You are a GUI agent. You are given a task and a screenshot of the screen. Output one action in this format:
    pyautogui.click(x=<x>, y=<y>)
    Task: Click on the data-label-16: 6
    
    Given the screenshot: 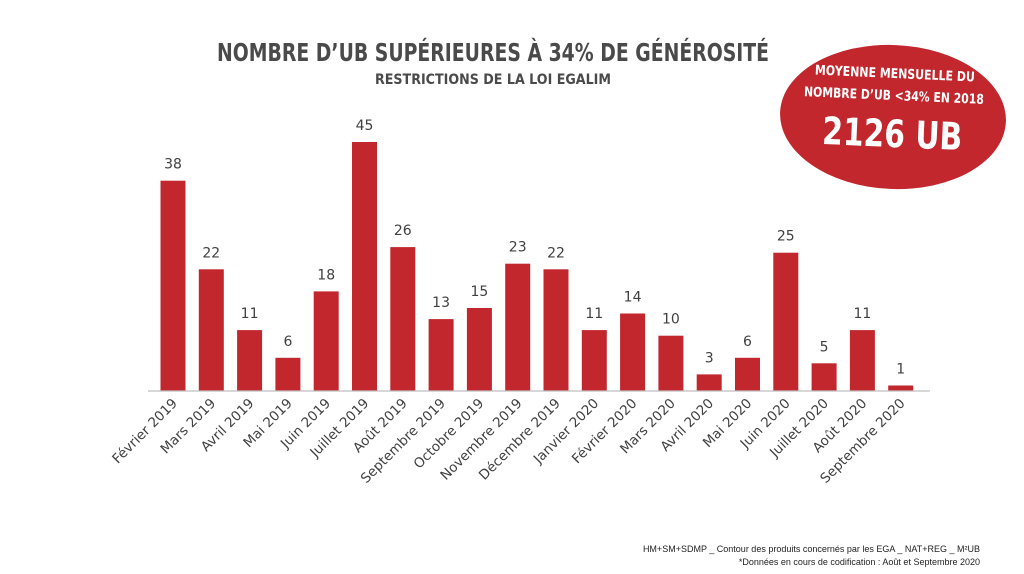 What is the action you would take?
    pyautogui.click(x=747, y=342)
    